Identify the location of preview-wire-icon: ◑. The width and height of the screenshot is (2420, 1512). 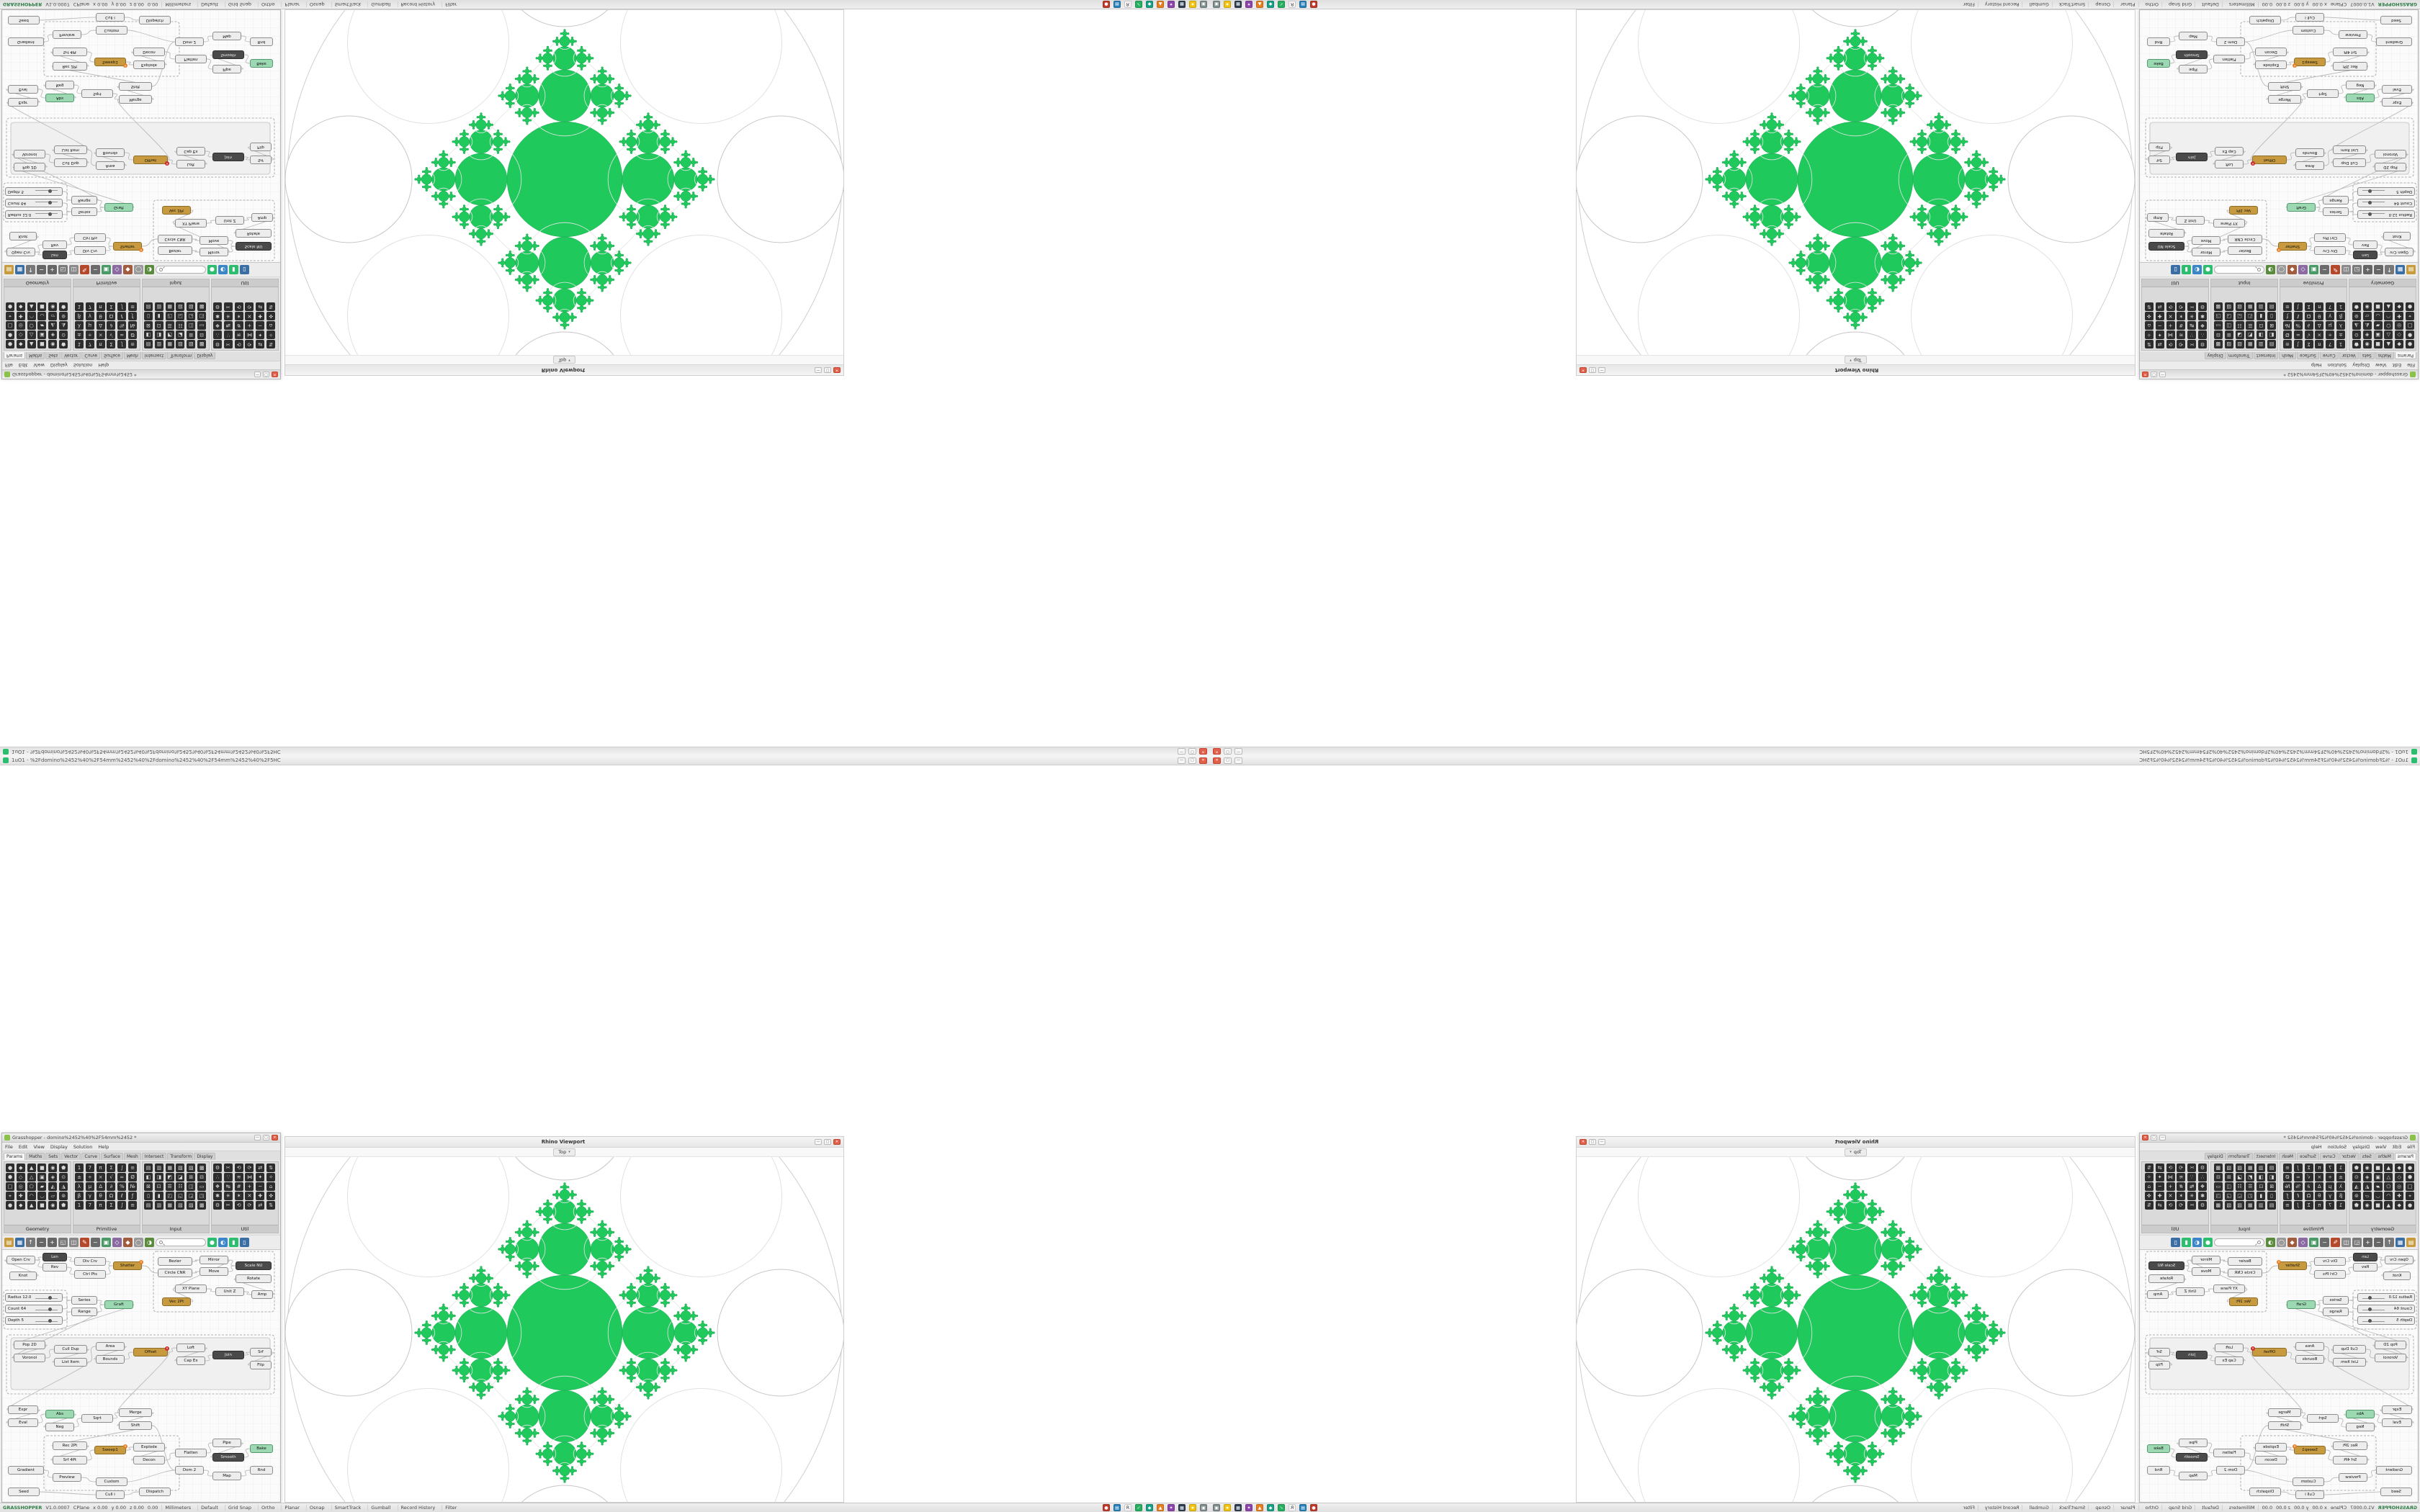
(149, 269).